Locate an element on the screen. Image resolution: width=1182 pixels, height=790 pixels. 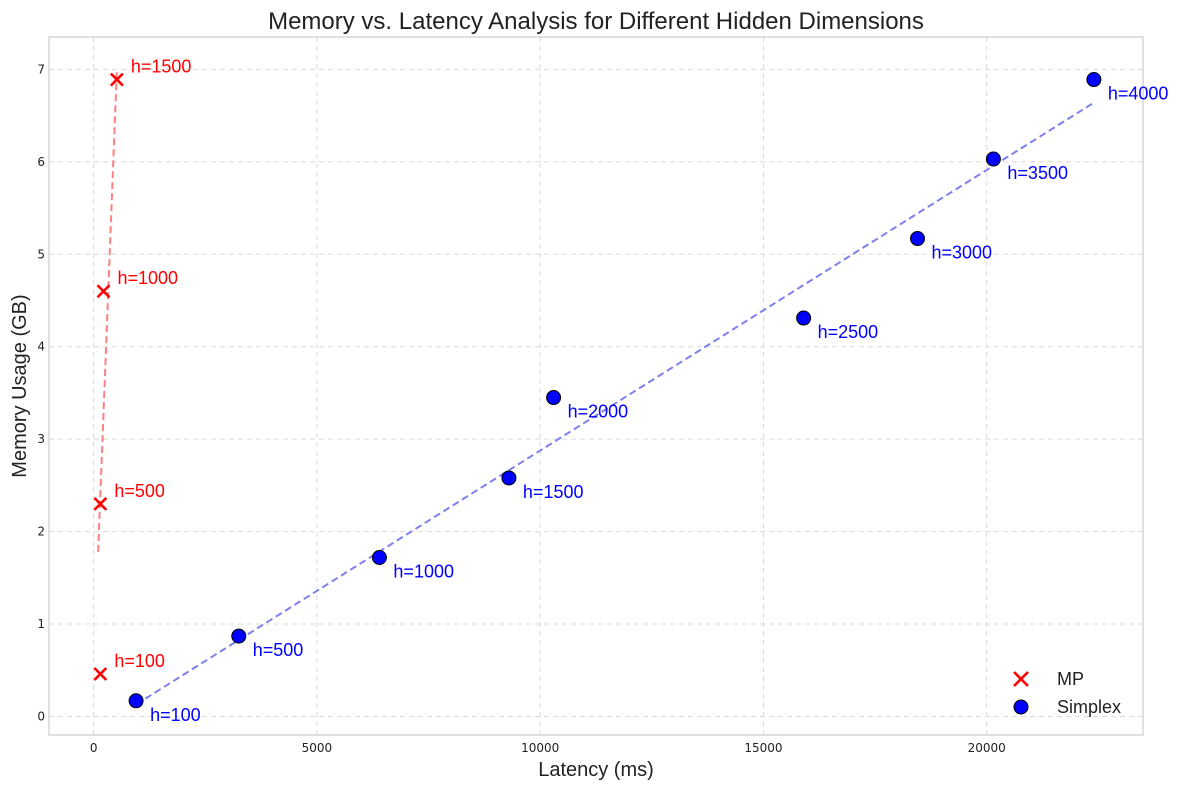
simplex-point-label: h=1500 is located at coordinates (553, 492).